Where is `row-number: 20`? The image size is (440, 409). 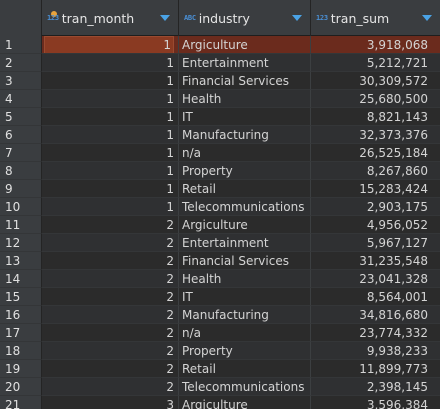
row-number: 20 is located at coordinates (21, 387).